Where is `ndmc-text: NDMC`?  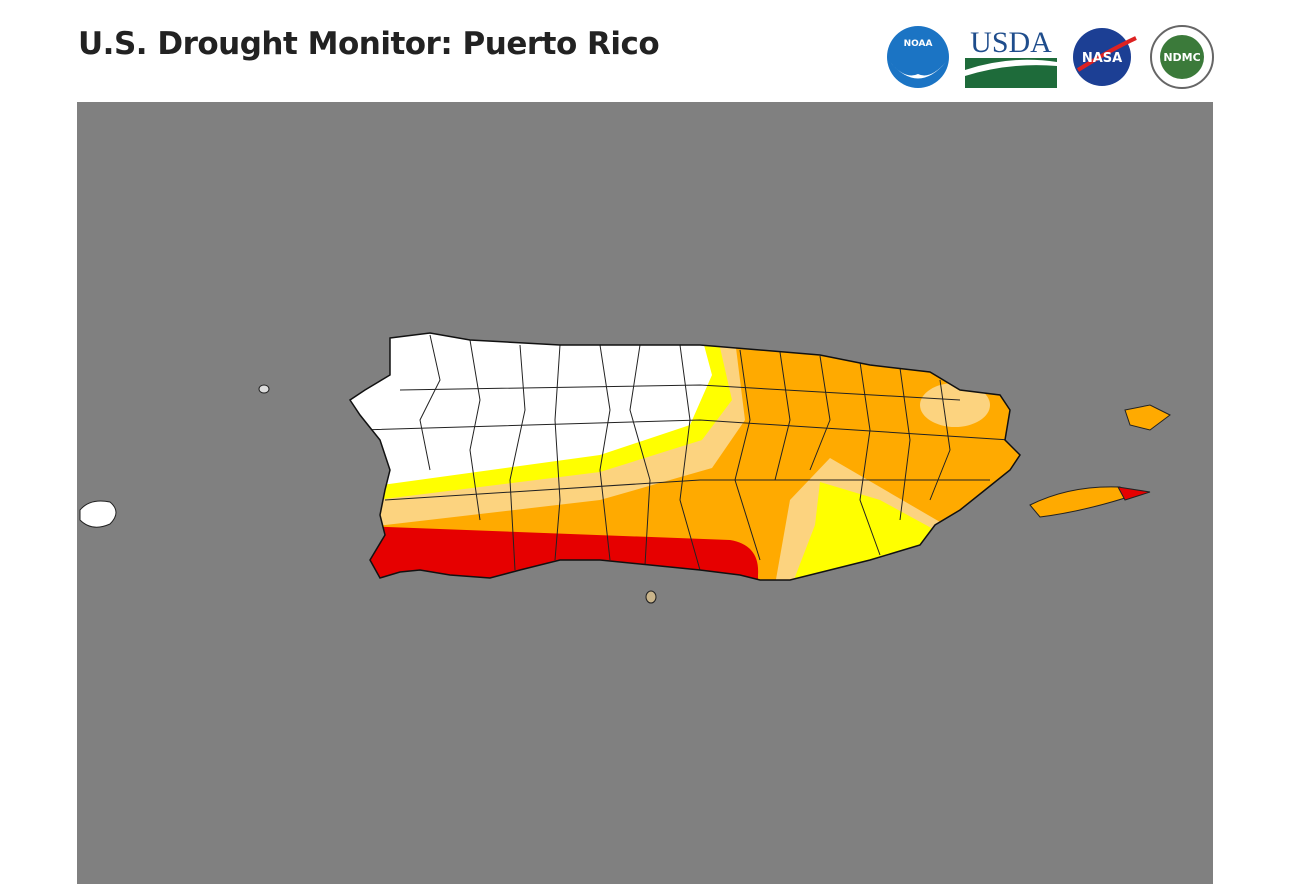
ndmc-text: NDMC is located at coordinates (1181, 57).